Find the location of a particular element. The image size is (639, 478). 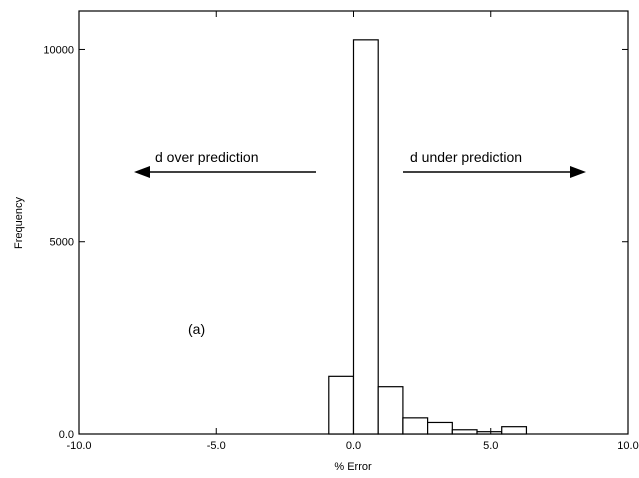

panel-label: (a) is located at coordinates (196, 329).